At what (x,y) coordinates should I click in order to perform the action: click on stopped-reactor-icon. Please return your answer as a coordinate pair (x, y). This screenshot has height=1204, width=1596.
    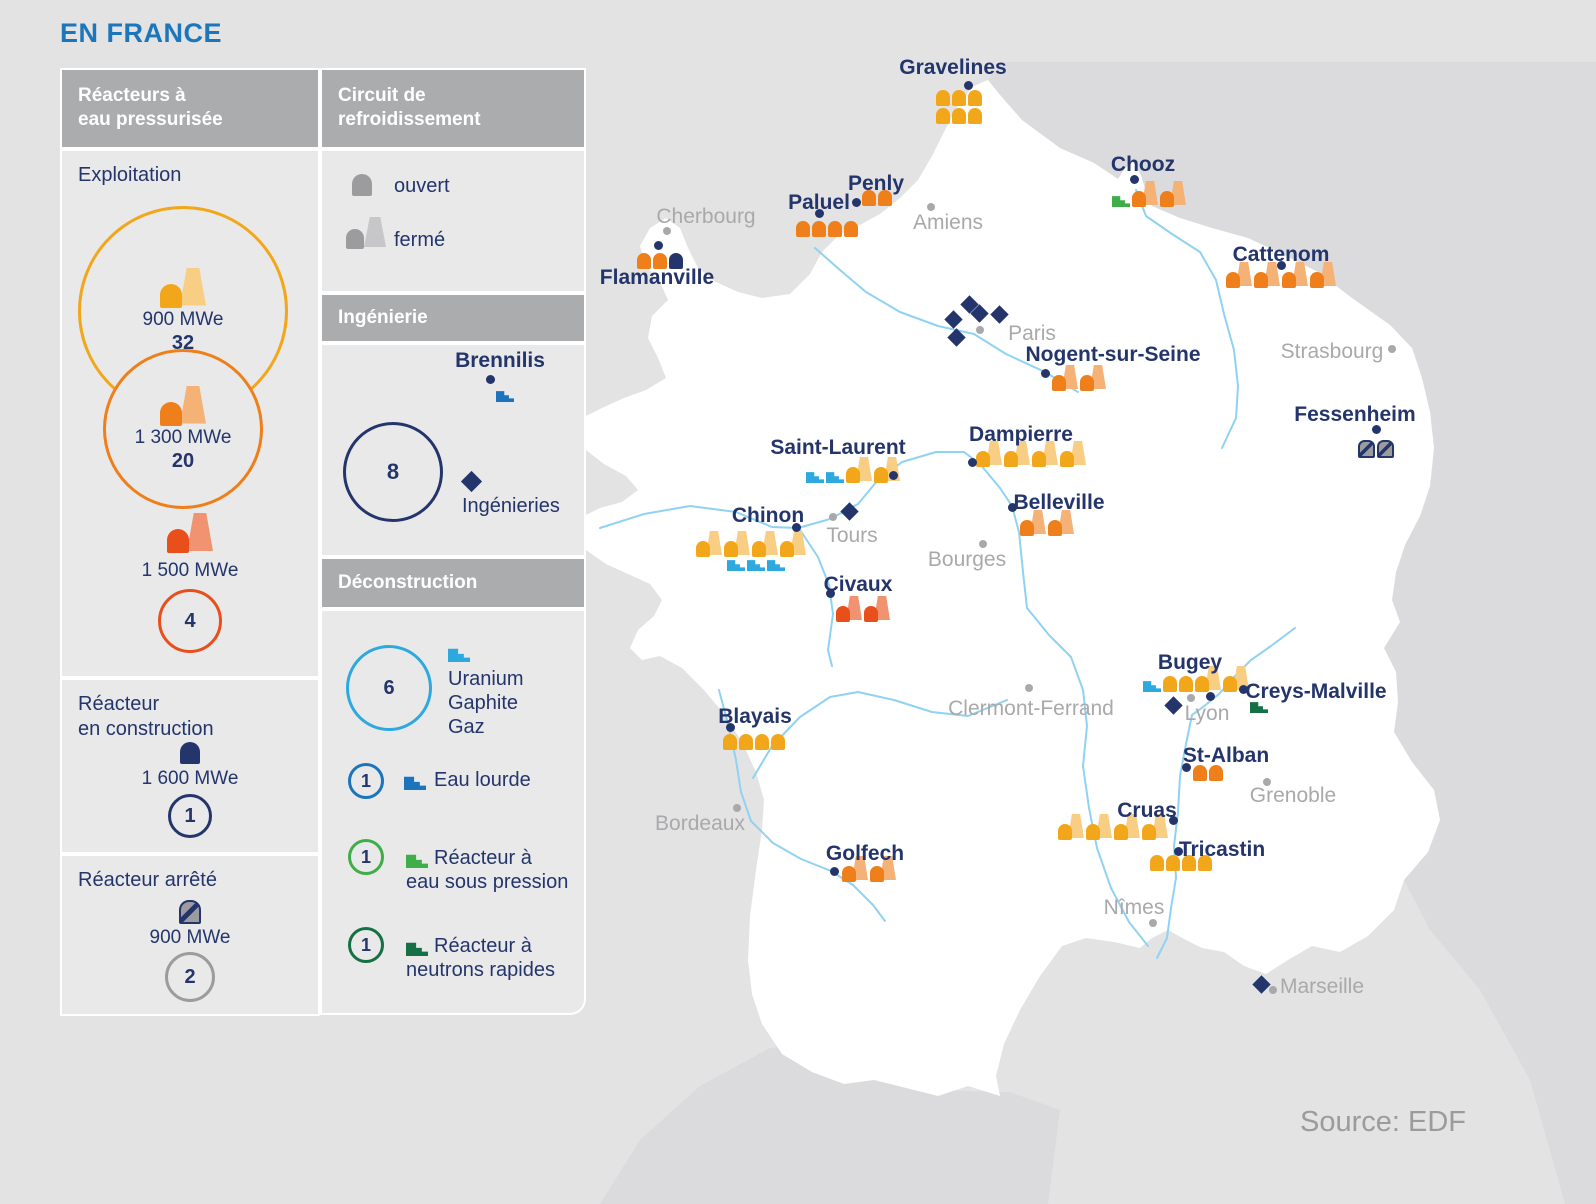
    Looking at the image, I should click on (1385, 449).